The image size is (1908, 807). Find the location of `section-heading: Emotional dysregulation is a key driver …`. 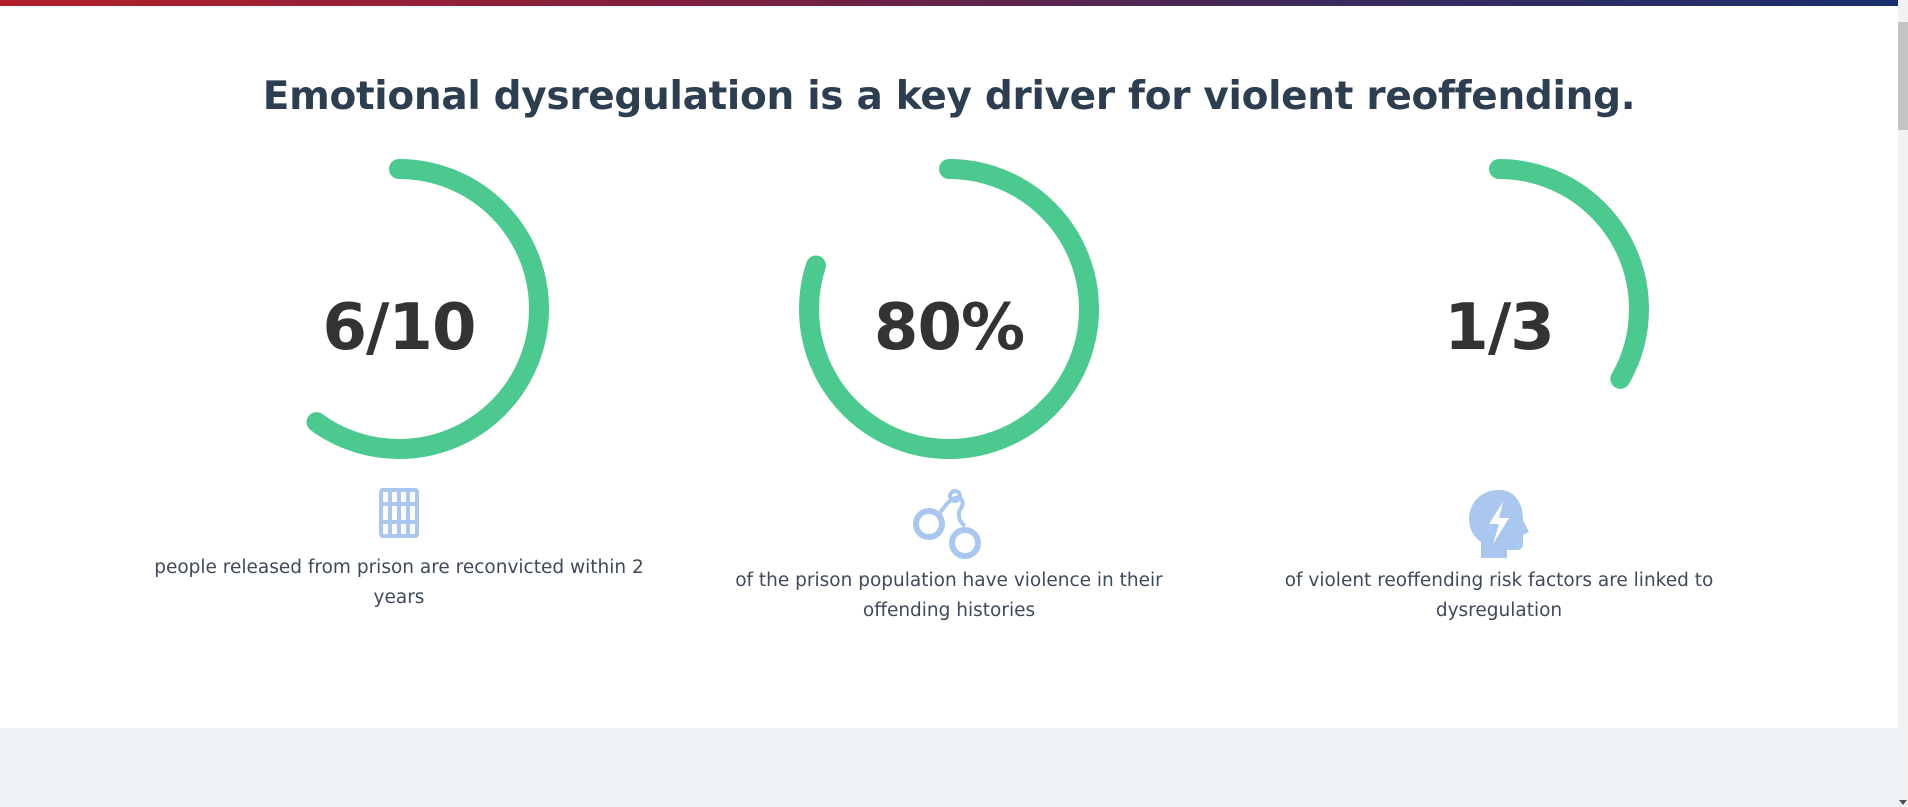

section-heading: Emotional dysregulation is a key driver … is located at coordinates (949, 96).